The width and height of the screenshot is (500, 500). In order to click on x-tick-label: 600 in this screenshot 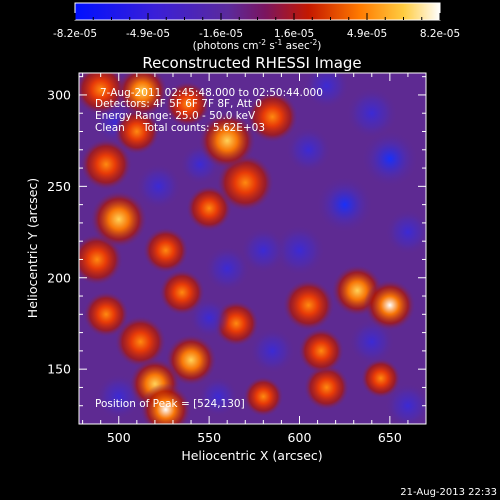, I will do `click(300, 437)`.